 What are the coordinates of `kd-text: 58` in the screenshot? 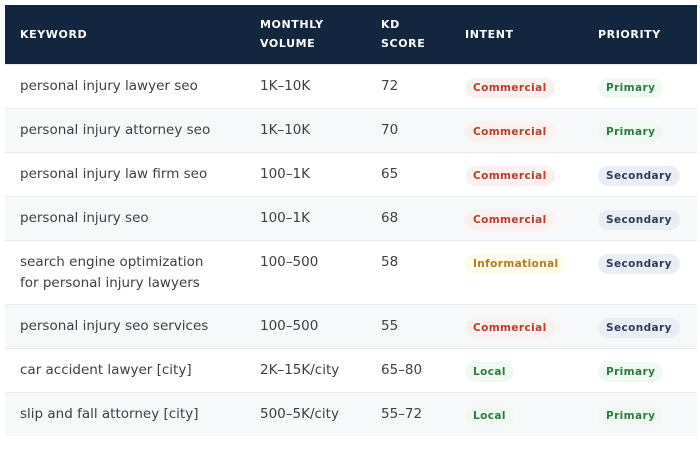 It's located at (390, 261).